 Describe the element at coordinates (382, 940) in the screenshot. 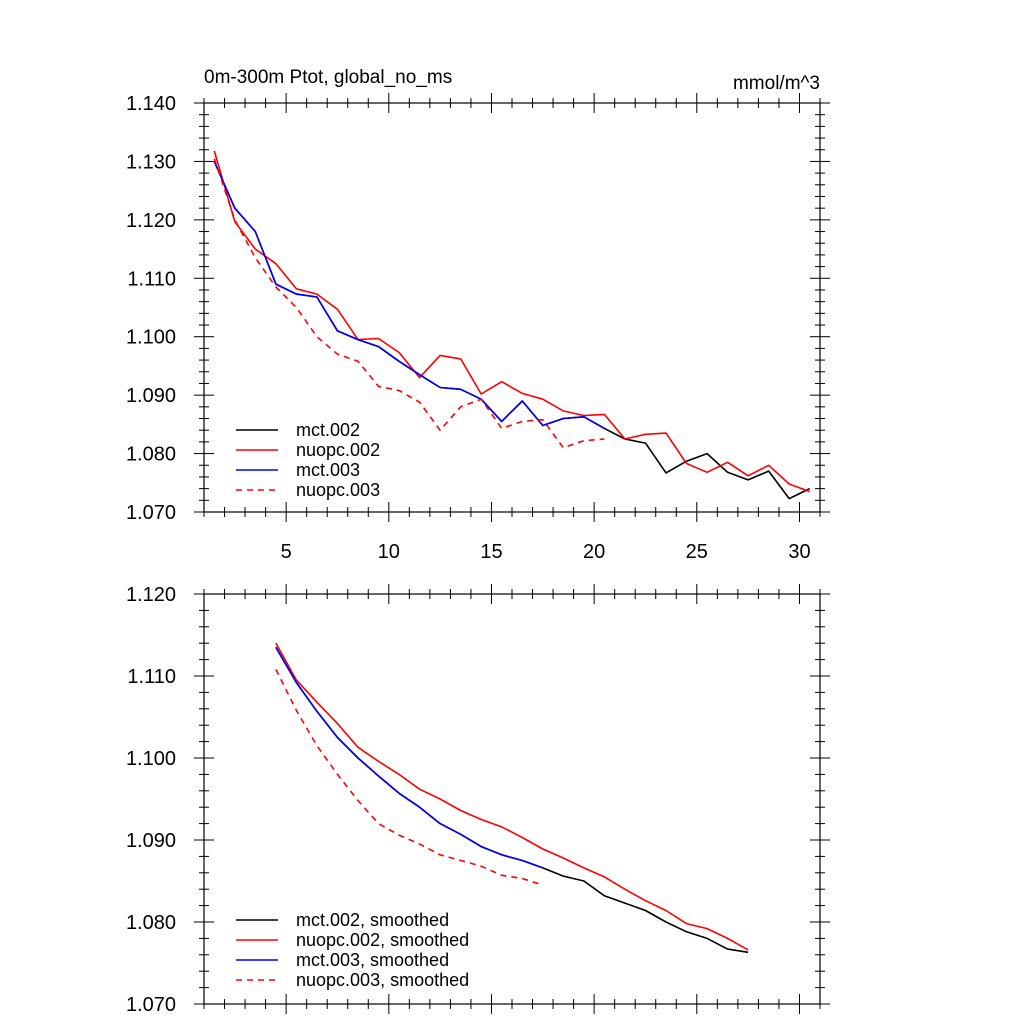

I see `legend-label: nuopc.002, smoothed` at that location.